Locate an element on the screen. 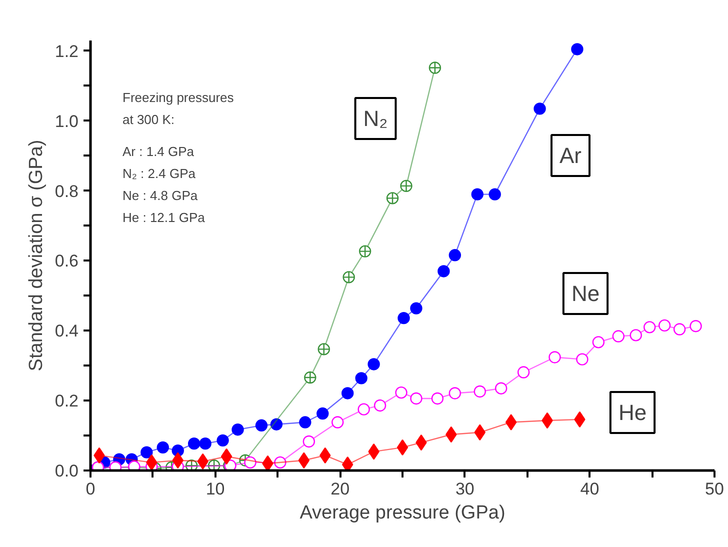 The image size is (728, 547). annotation: Ne is located at coordinates (585, 293).